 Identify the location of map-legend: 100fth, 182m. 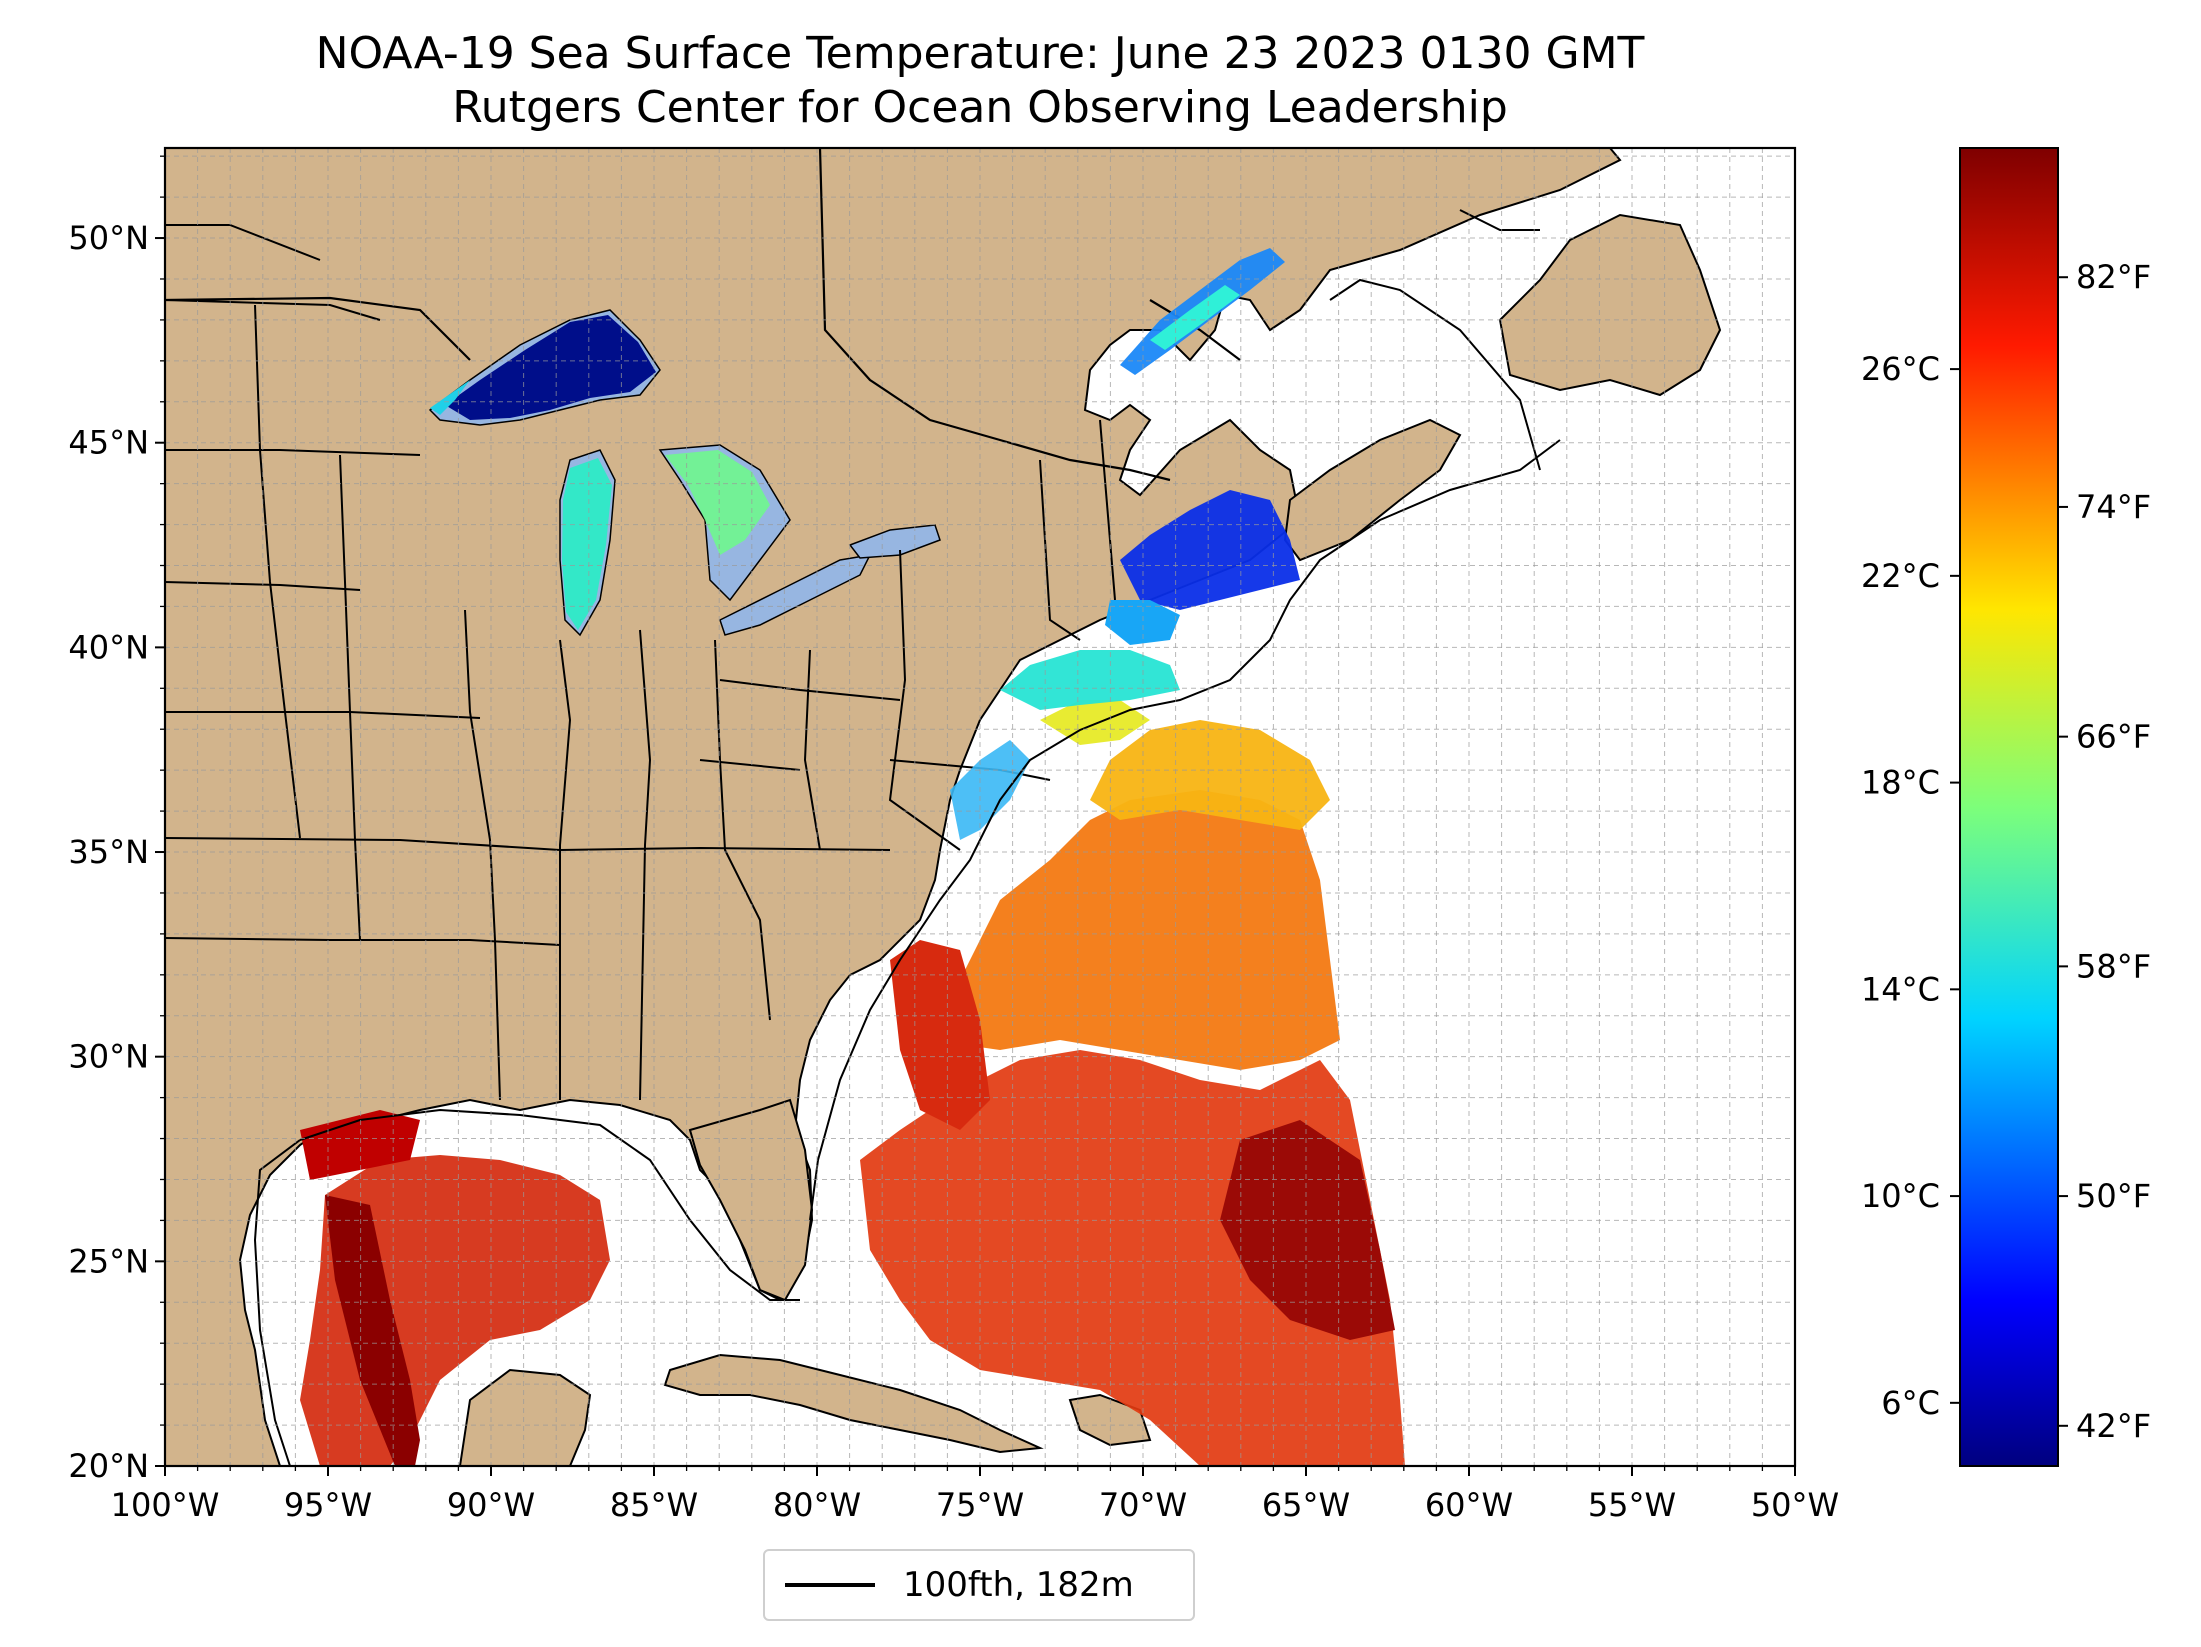
(979, 1585).